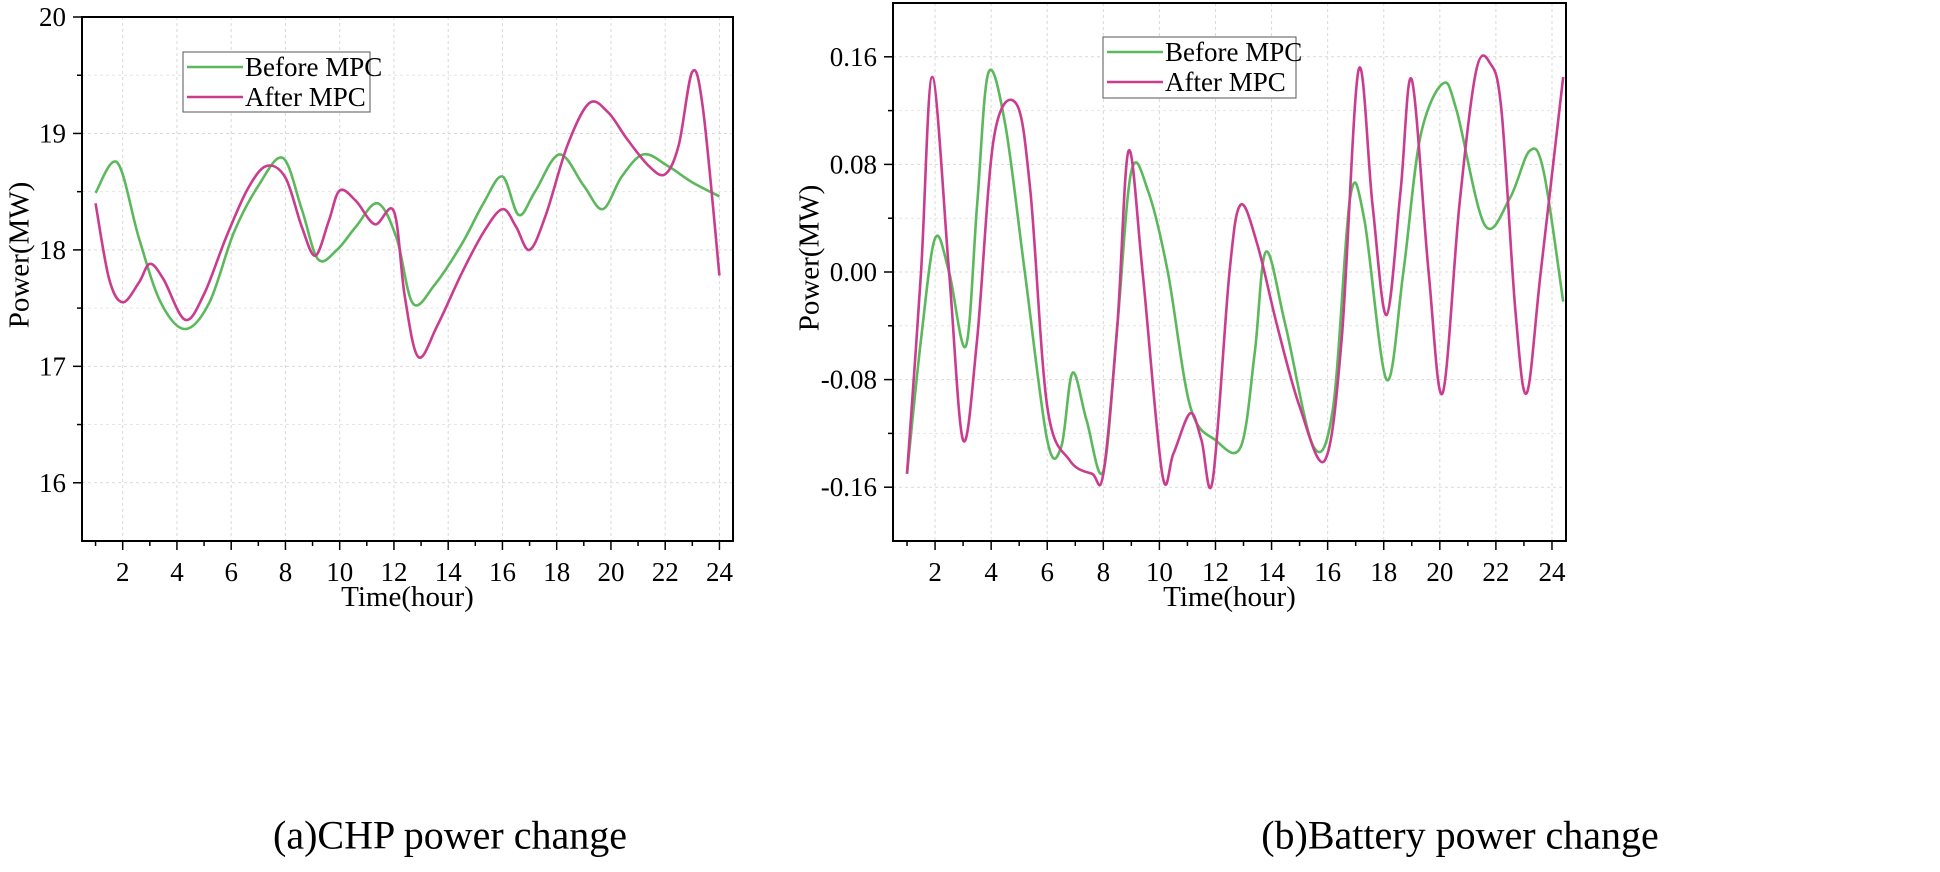 Image resolution: width=1940 pixels, height=872 pixels. I want to click on y-tick-label: -0.08, so click(849, 380).